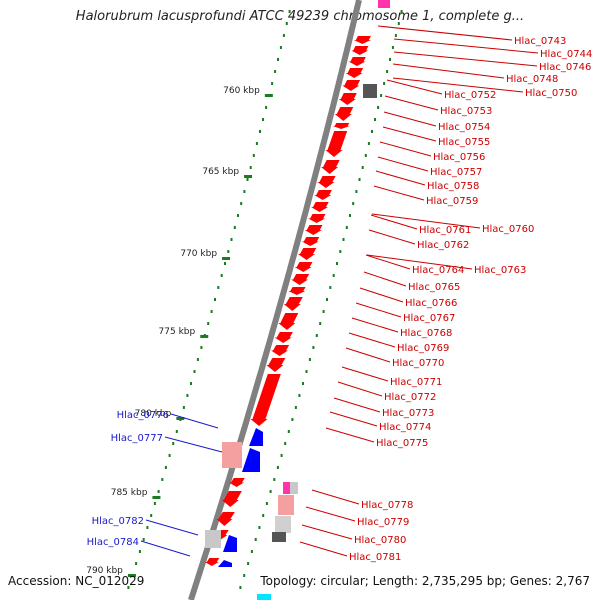  Describe the element at coordinates (429, 318) in the screenshot. I see `gene-label: Hlac_0767` at that location.